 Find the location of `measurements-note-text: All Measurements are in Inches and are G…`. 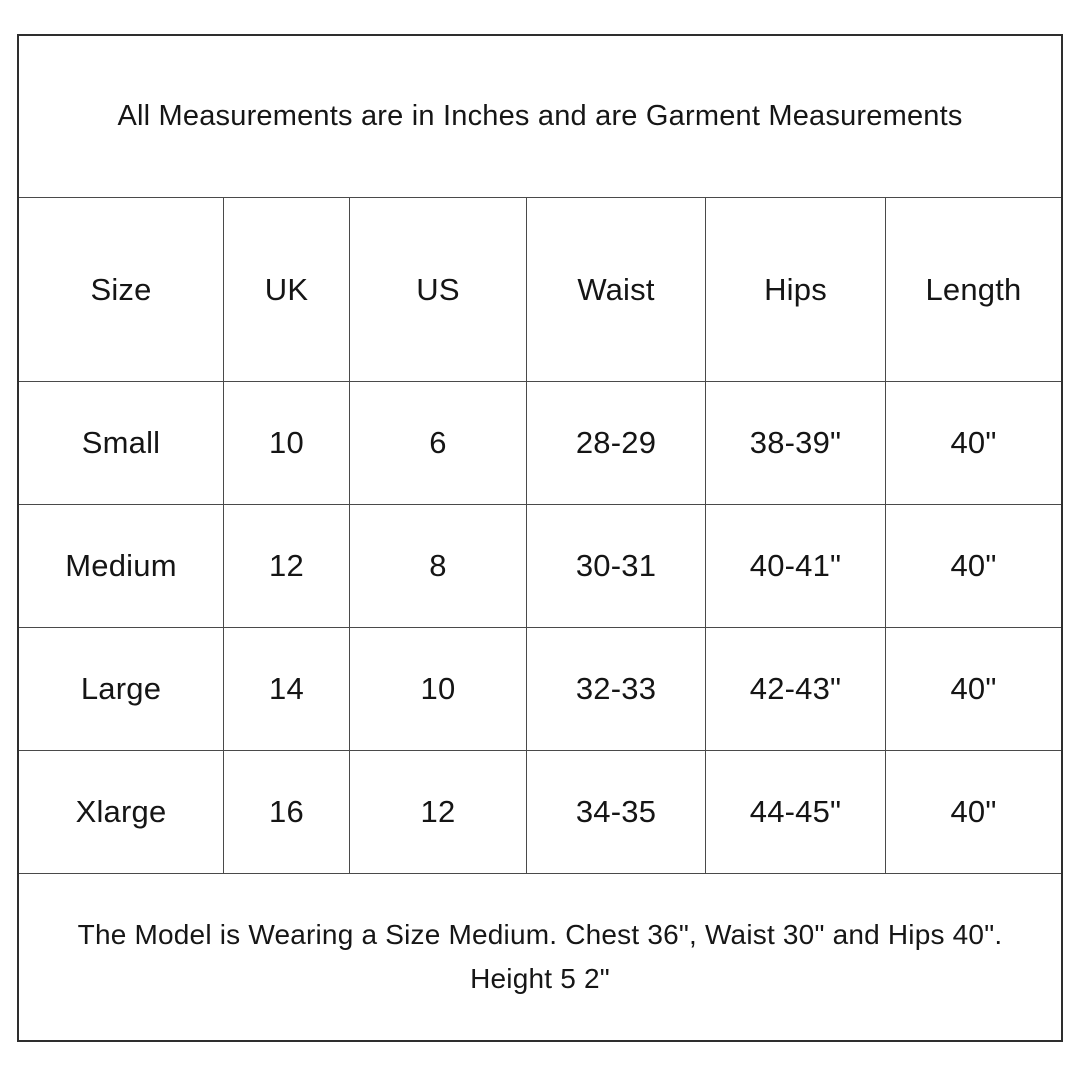

measurements-note-text: All Measurements are in Inches and are G… is located at coordinates (540, 116).